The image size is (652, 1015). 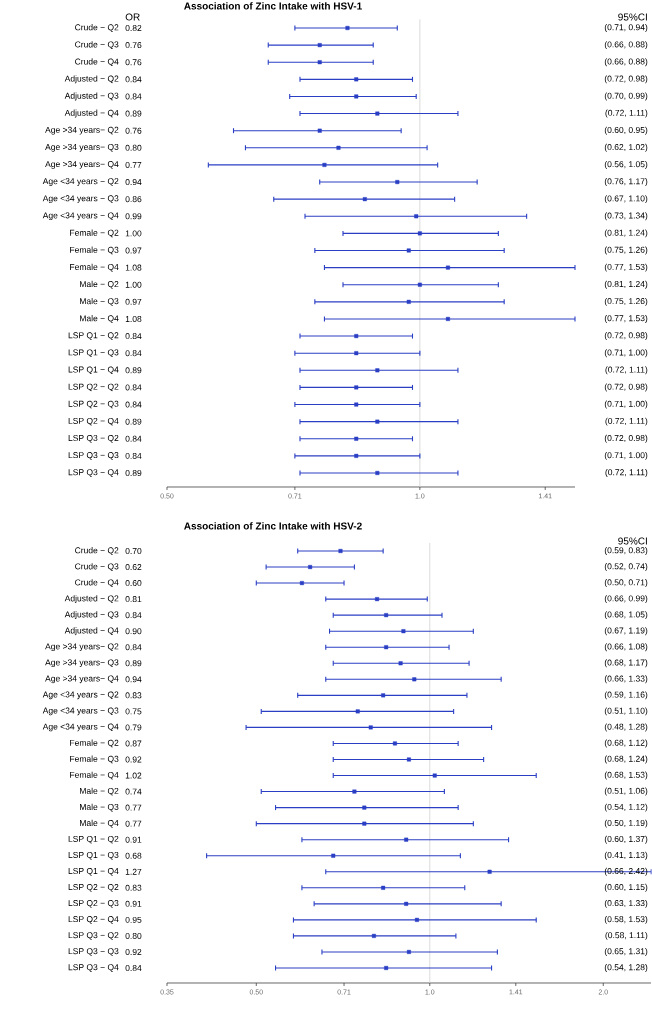 I want to click on data-label: 0.87, so click(x=133, y=743).